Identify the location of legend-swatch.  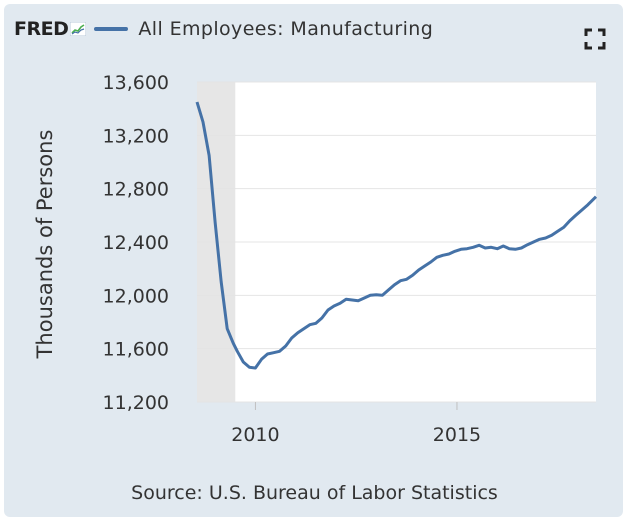
(111, 29).